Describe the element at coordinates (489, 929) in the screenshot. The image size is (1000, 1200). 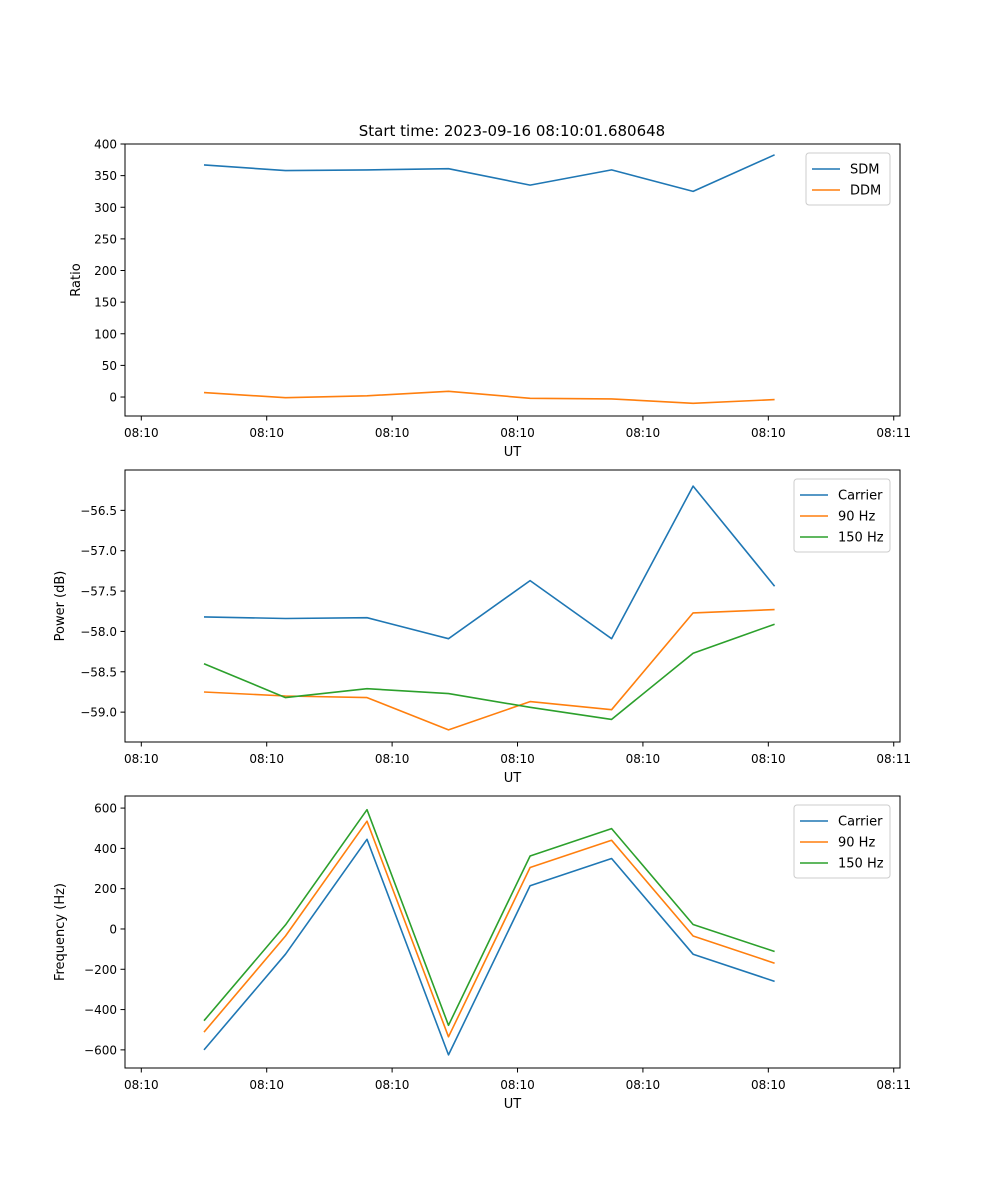
I see `series-line-90-hz` at that location.